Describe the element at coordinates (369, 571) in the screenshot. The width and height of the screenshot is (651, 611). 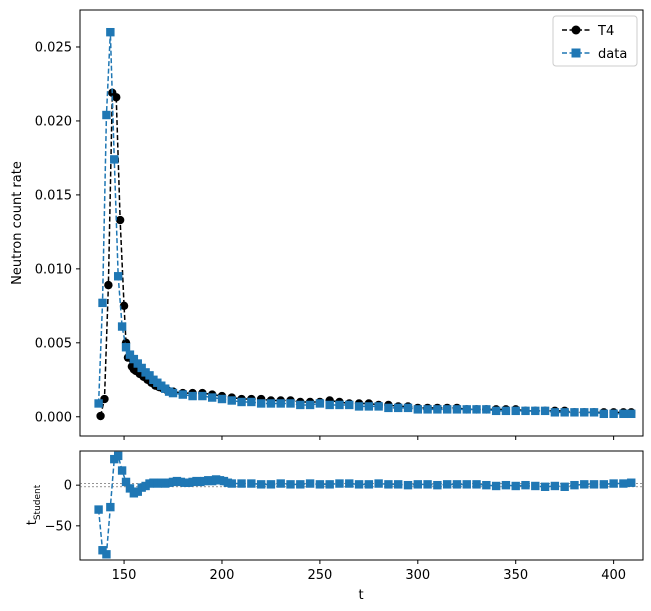
I see `bottom-x-ticks: 150 200 250 300 350 400` at that location.